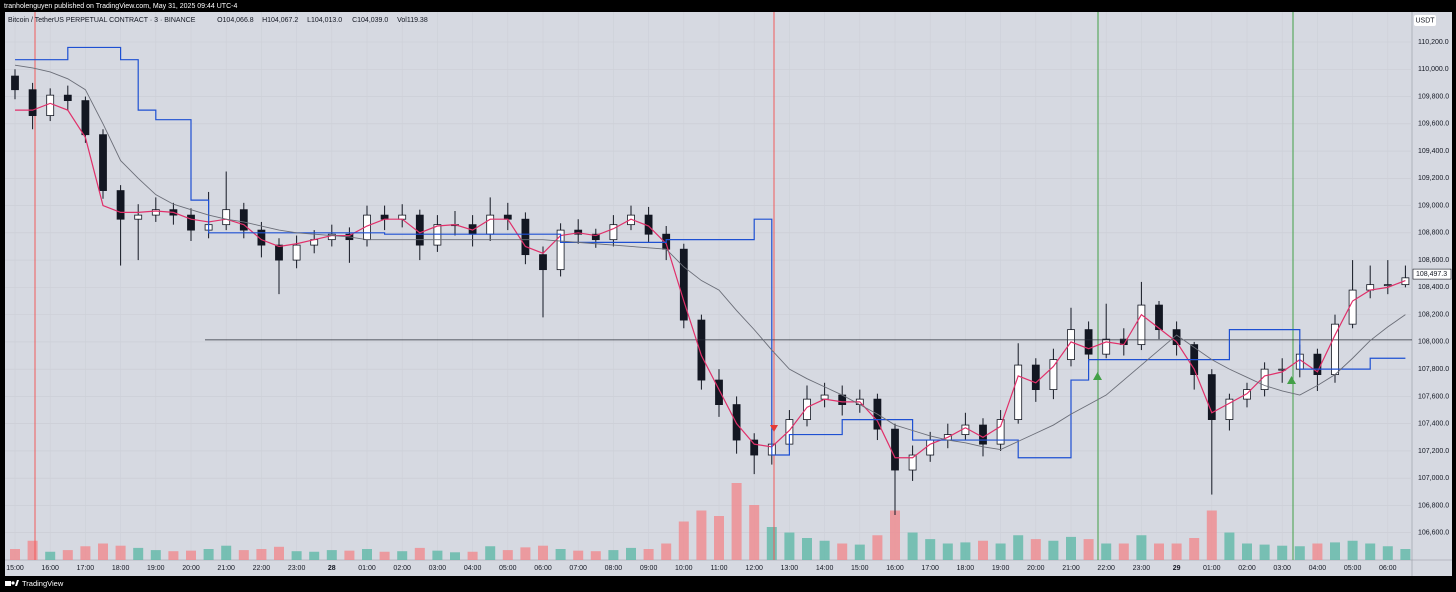  What do you see at coordinates (649, 568) in the screenshot?
I see `x-tick-label: 09:00` at bounding box center [649, 568].